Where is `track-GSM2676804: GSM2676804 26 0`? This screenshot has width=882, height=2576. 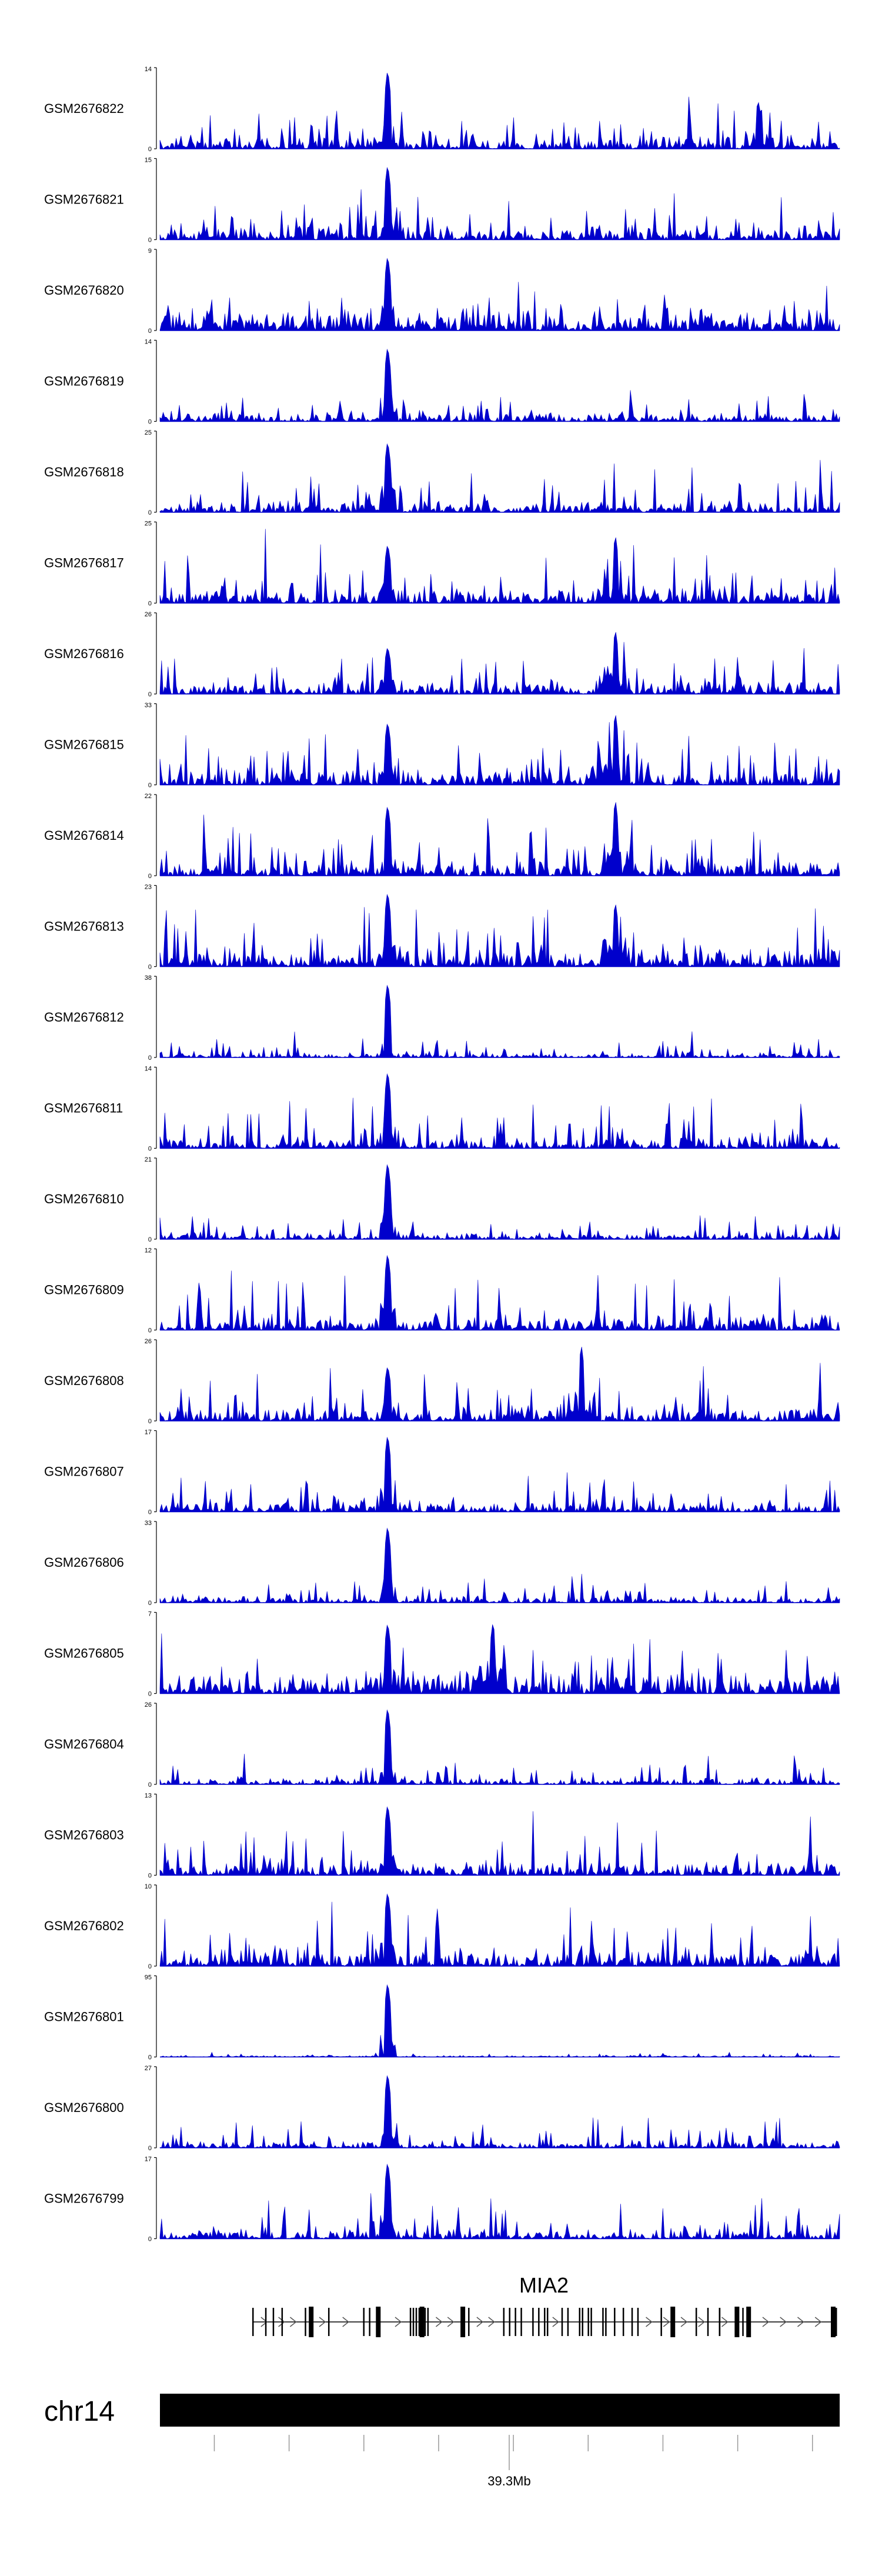 track-GSM2676804: GSM2676804 26 0 is located at coordinates (442, 1744).